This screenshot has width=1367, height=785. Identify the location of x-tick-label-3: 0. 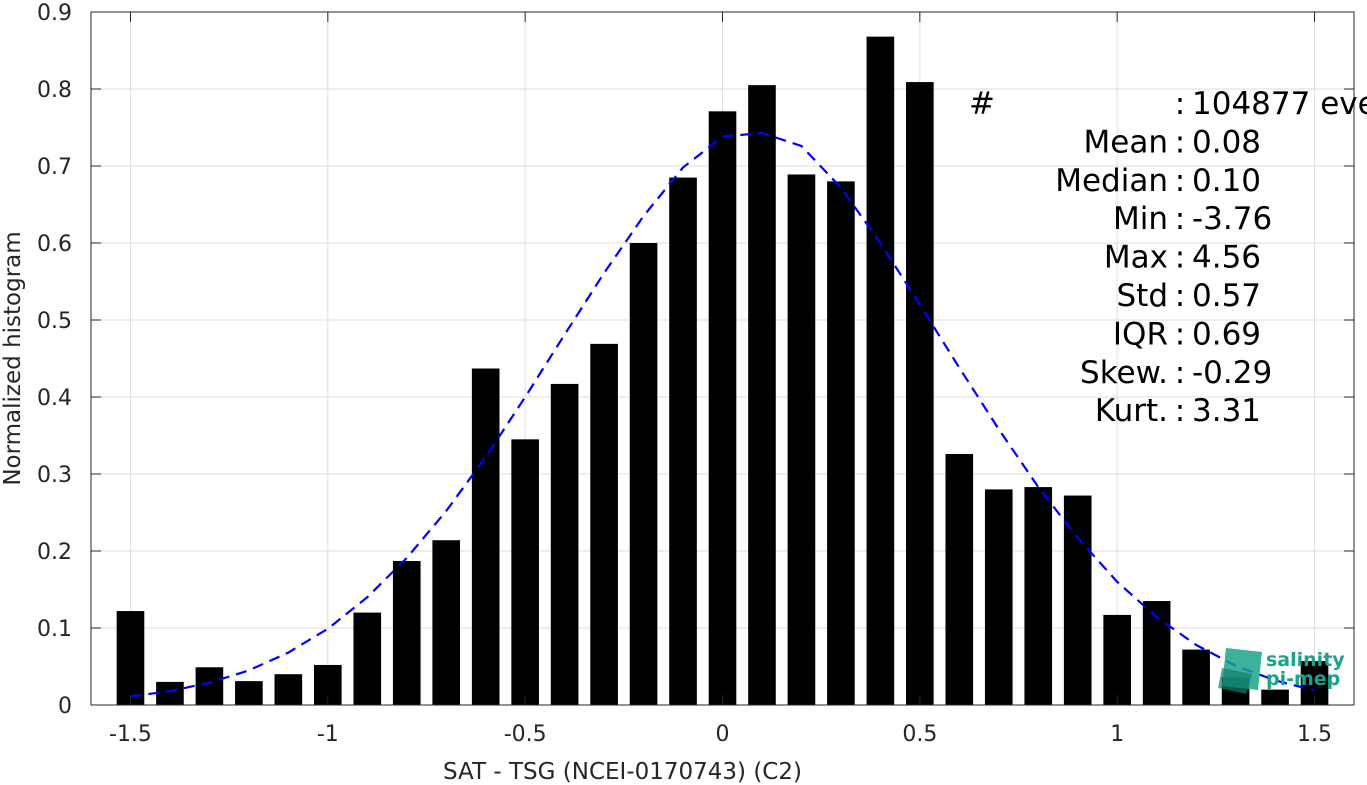
(723, 734).